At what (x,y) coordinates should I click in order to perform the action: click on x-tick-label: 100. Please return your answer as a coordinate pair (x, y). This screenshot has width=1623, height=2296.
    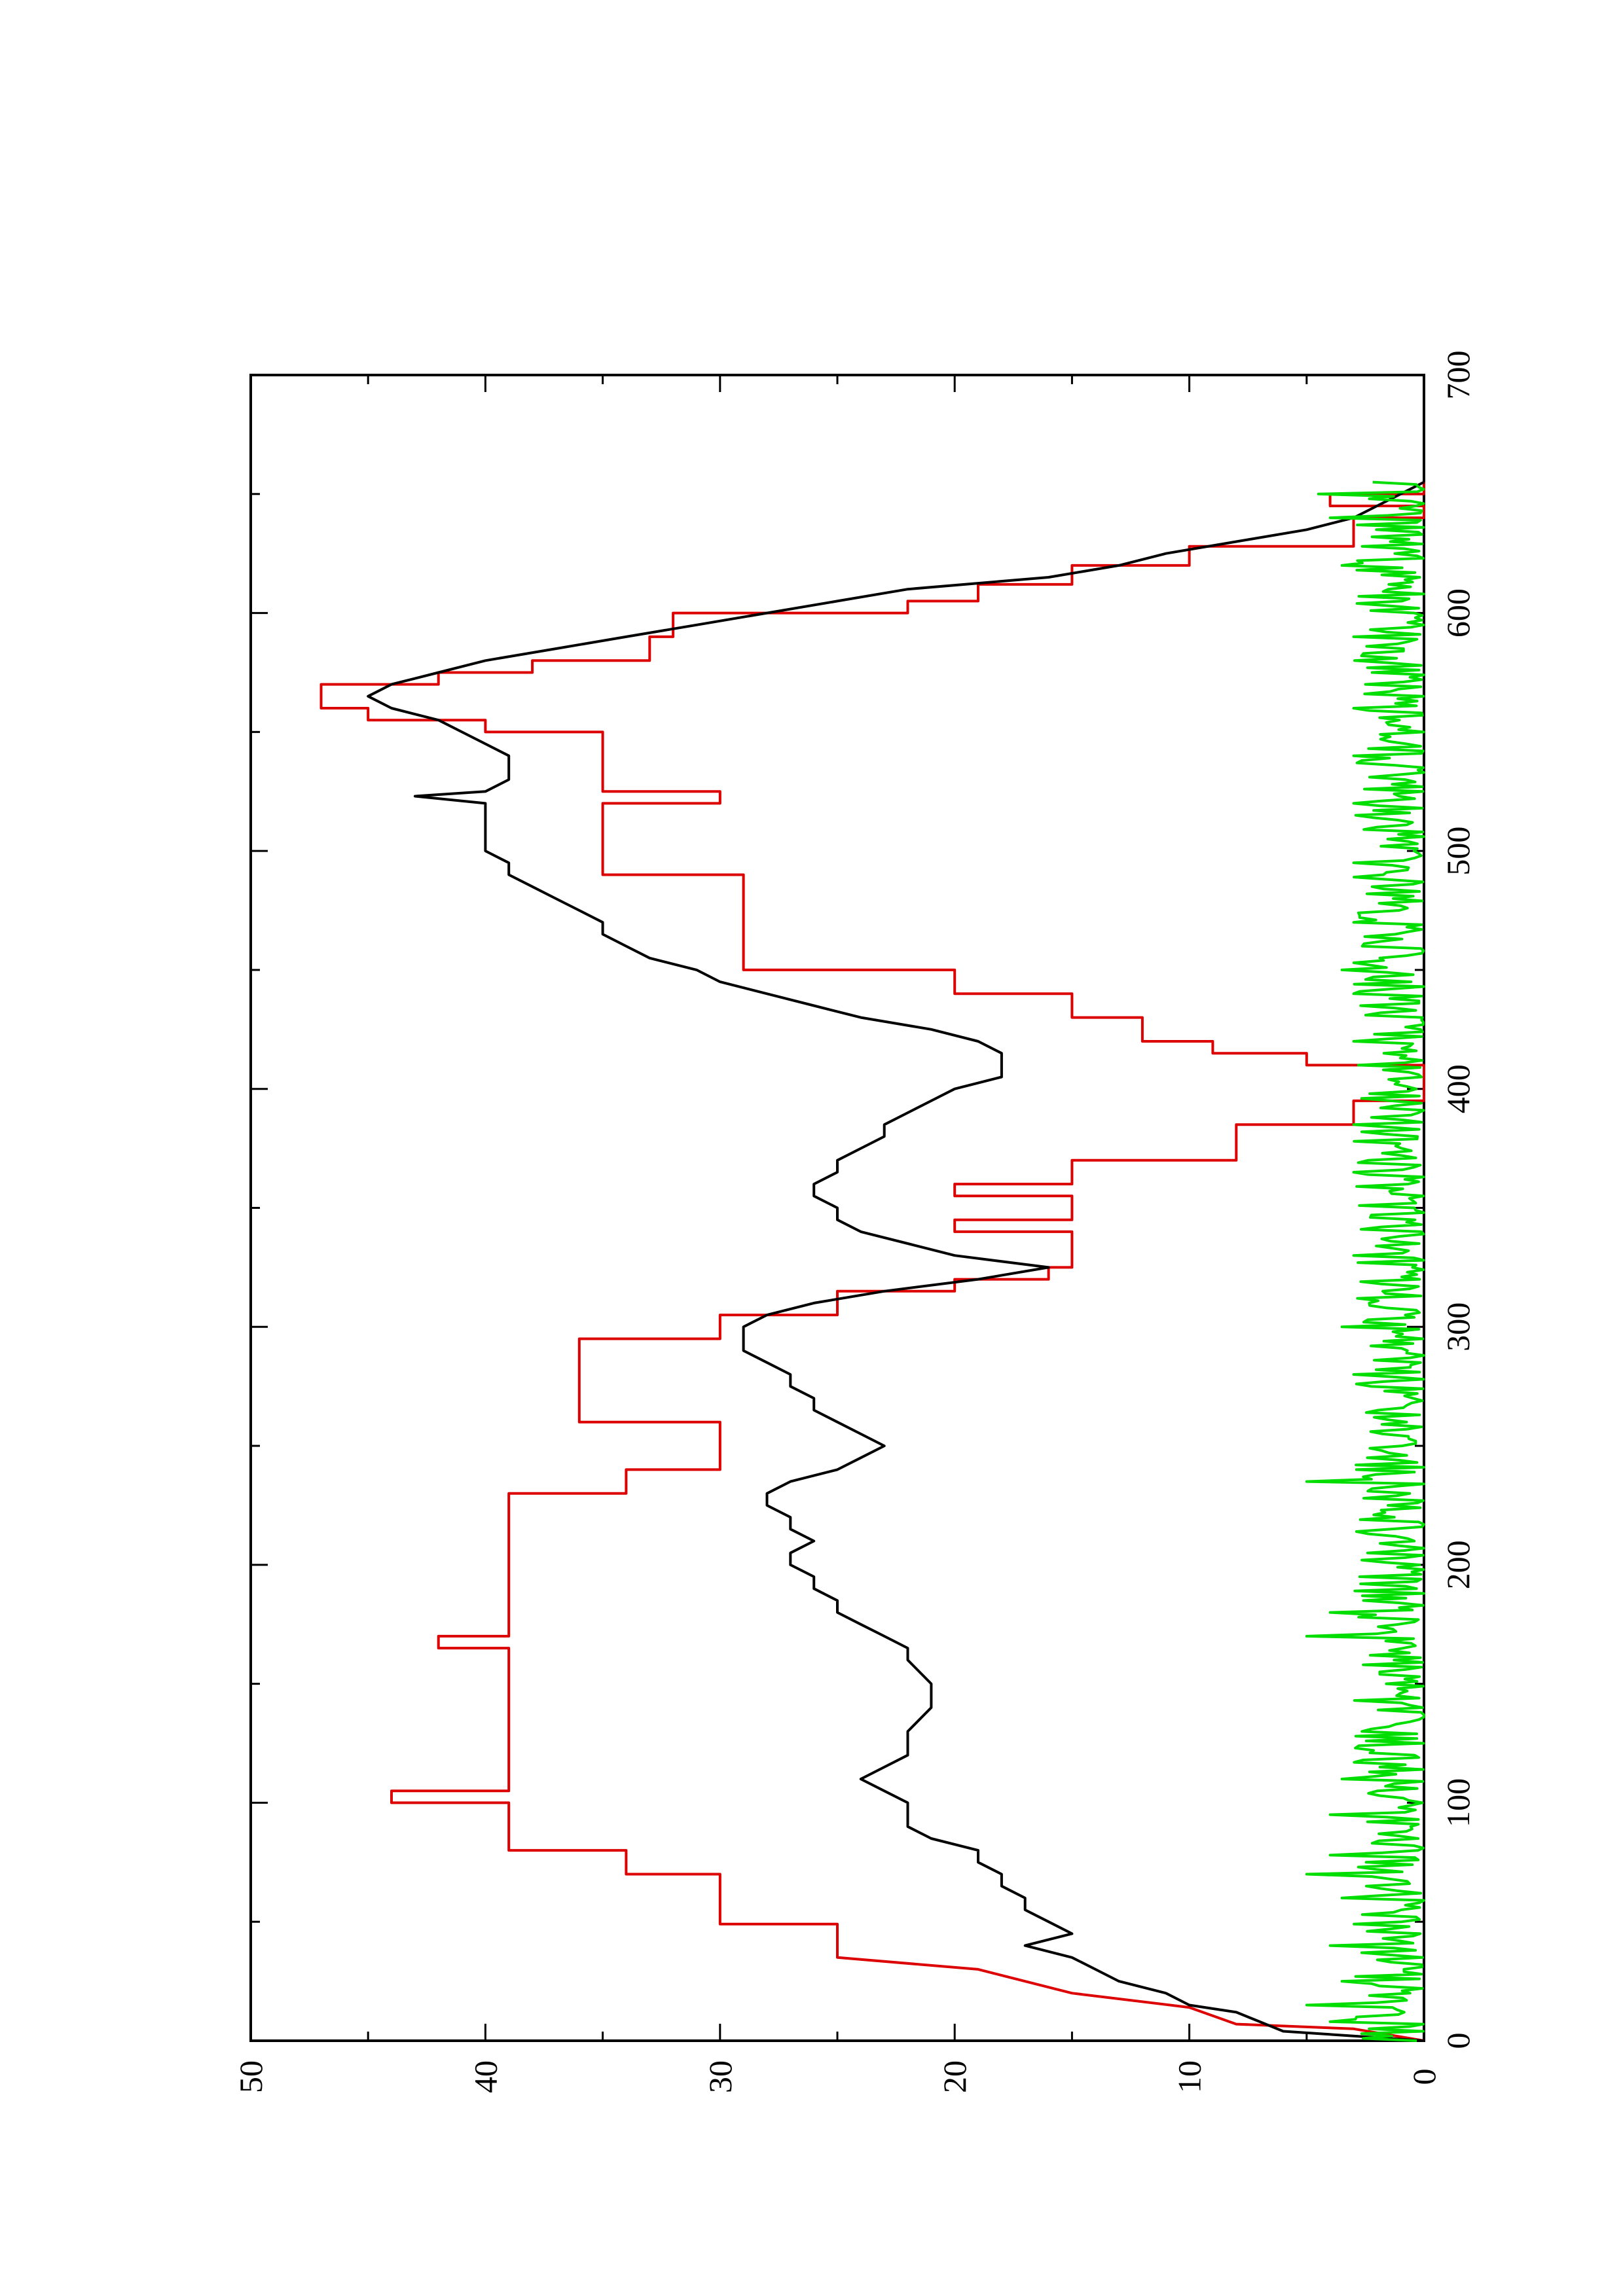
    Looking at the image, I should click on (1458, 1802).